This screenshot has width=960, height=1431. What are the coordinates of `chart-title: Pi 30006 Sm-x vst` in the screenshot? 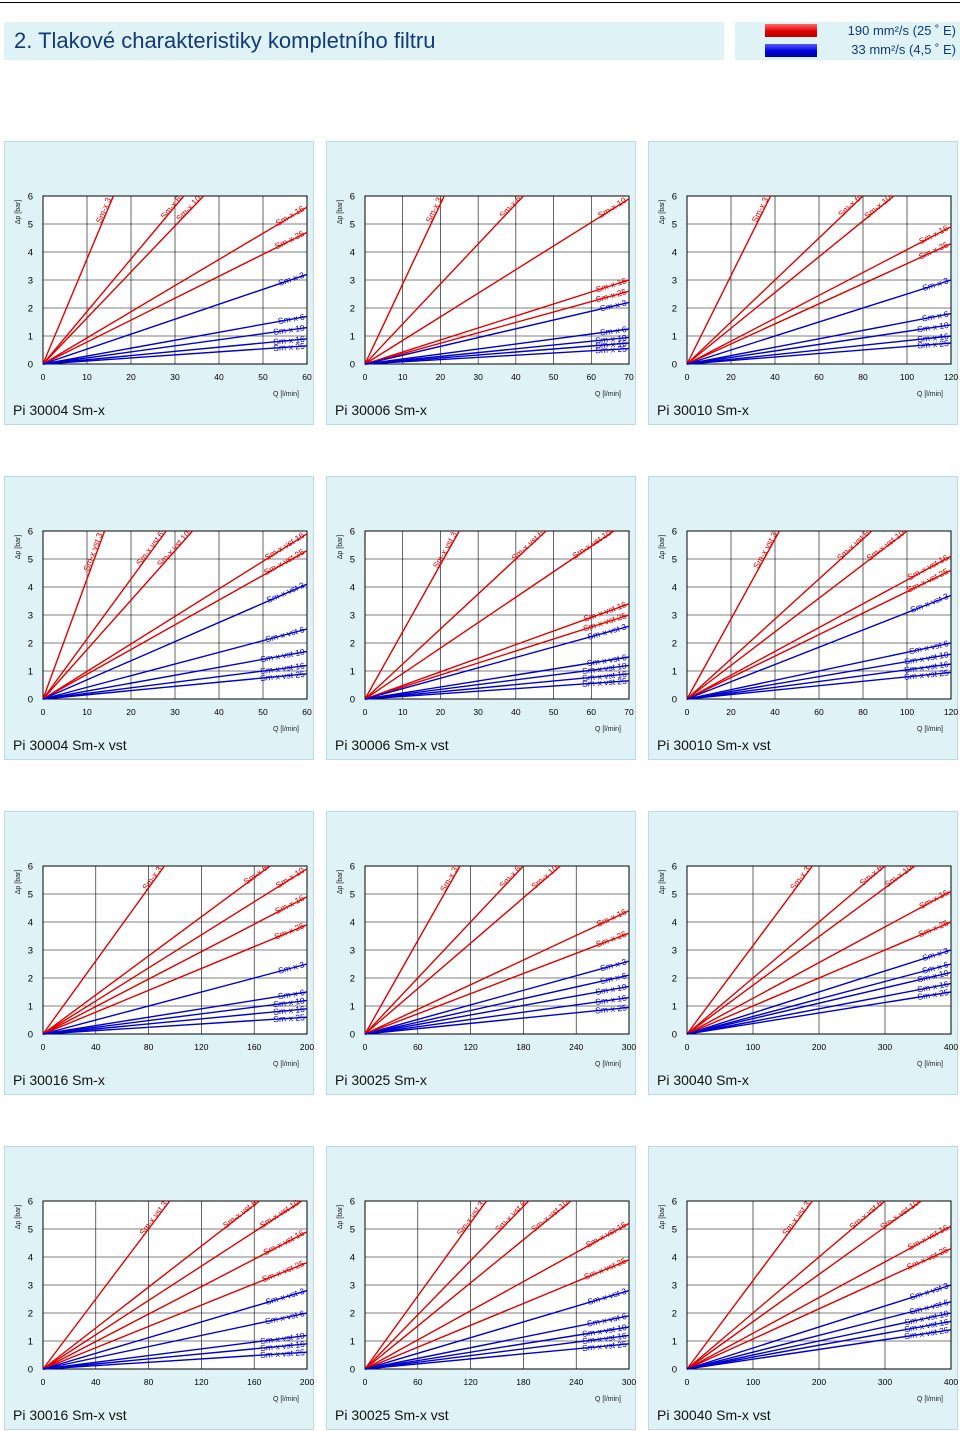 It's located at (392, 745).